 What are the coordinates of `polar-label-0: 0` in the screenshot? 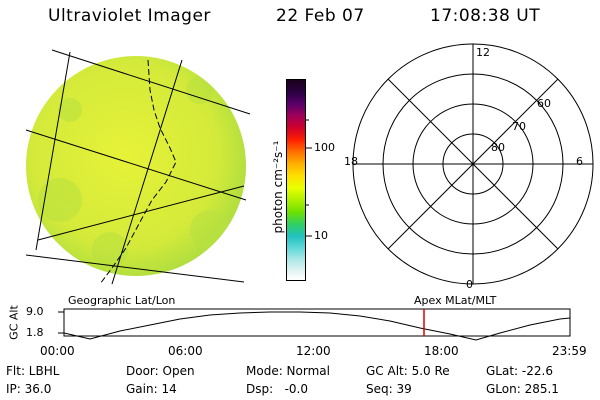 It's located at (469, 284).